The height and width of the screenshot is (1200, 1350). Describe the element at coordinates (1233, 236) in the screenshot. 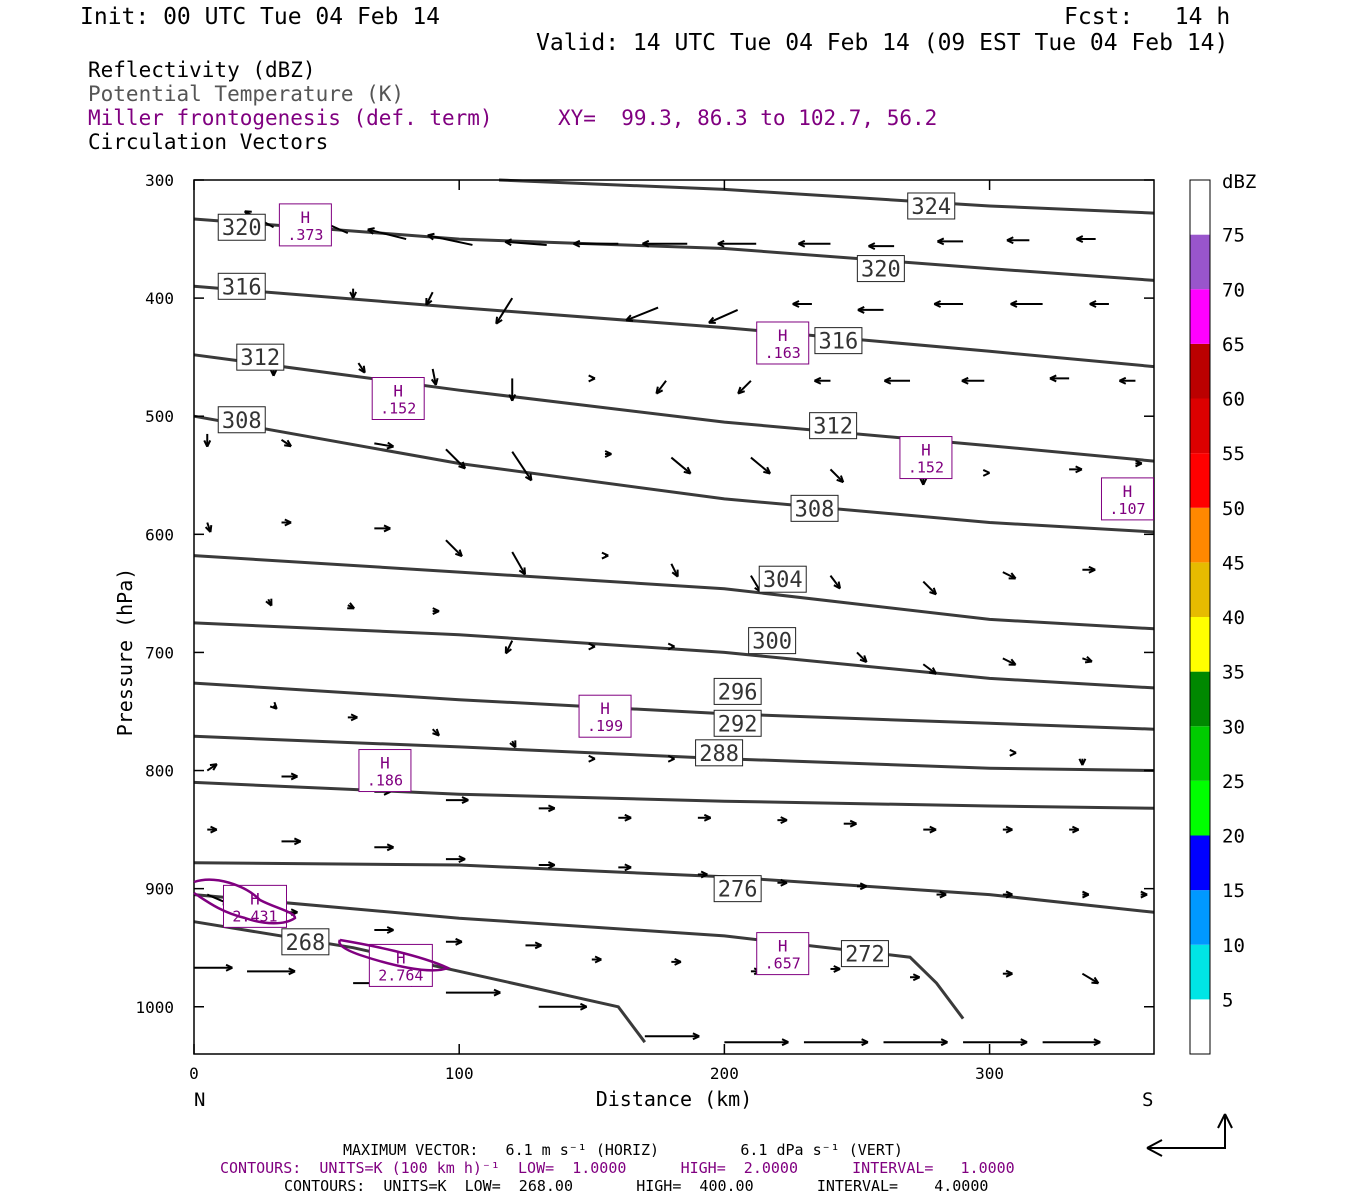

I see `colorbar-tick: 75` at that location.